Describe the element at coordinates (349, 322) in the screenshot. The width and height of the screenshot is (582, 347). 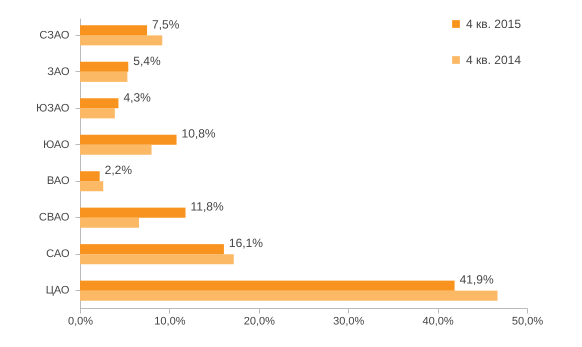
I see `x-tick-label: 30,0%` at that location.